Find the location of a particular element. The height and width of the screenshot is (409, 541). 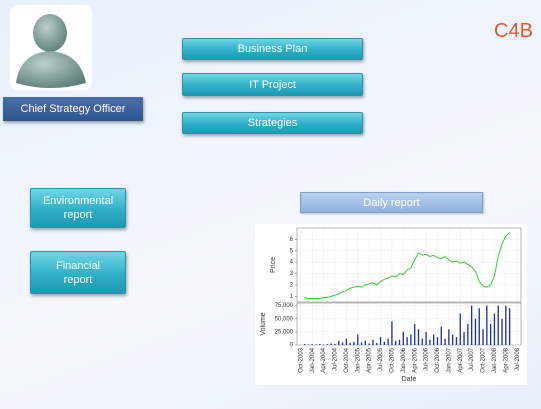

x-tick-label: Jul-2007 is located at coordinates (472, 359).